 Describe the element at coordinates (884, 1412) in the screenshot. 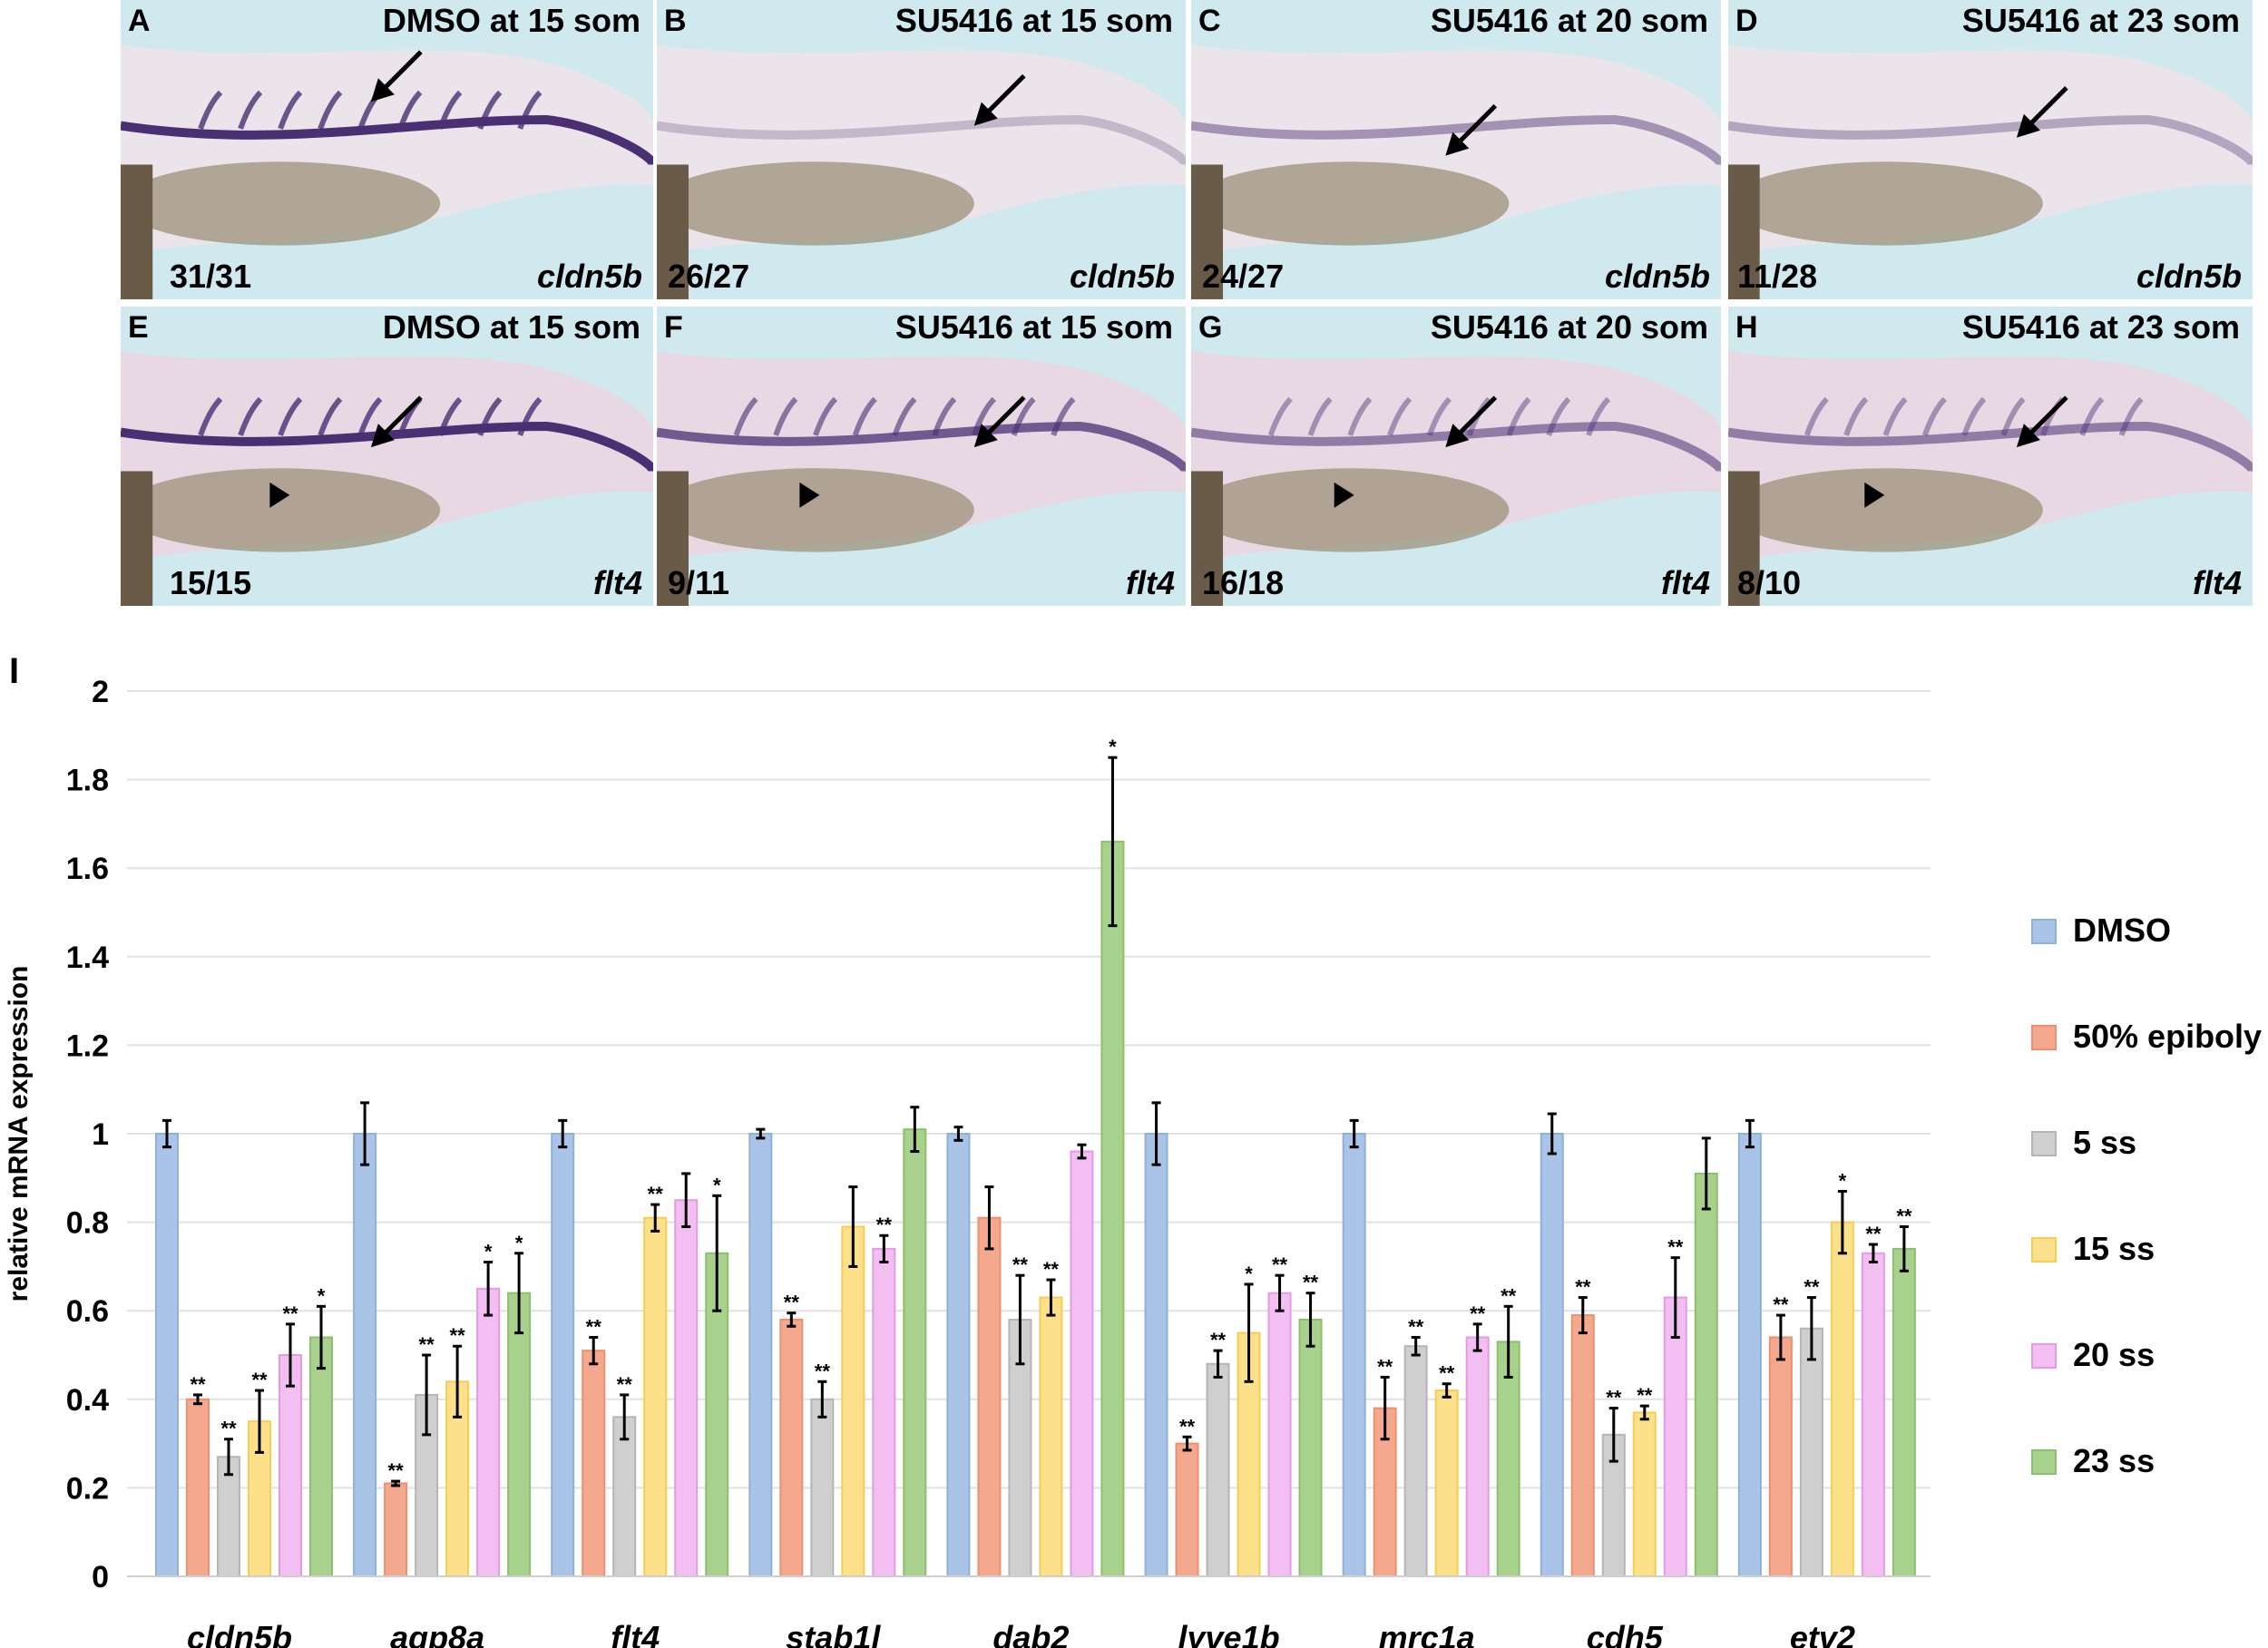

I see `bar-stab1l-20-ss` at that location.